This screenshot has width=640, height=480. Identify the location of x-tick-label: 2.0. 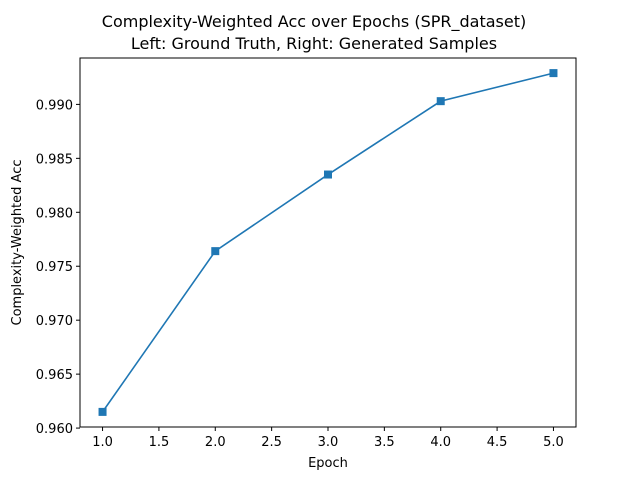
(215, 442).